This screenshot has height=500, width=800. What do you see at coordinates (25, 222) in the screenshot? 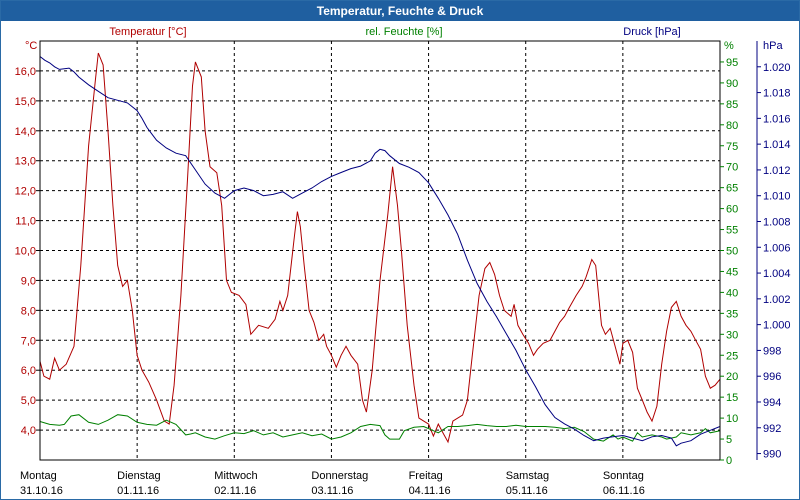
I see `temp-tick-label: 11,0` at bounding box center [25, 222].